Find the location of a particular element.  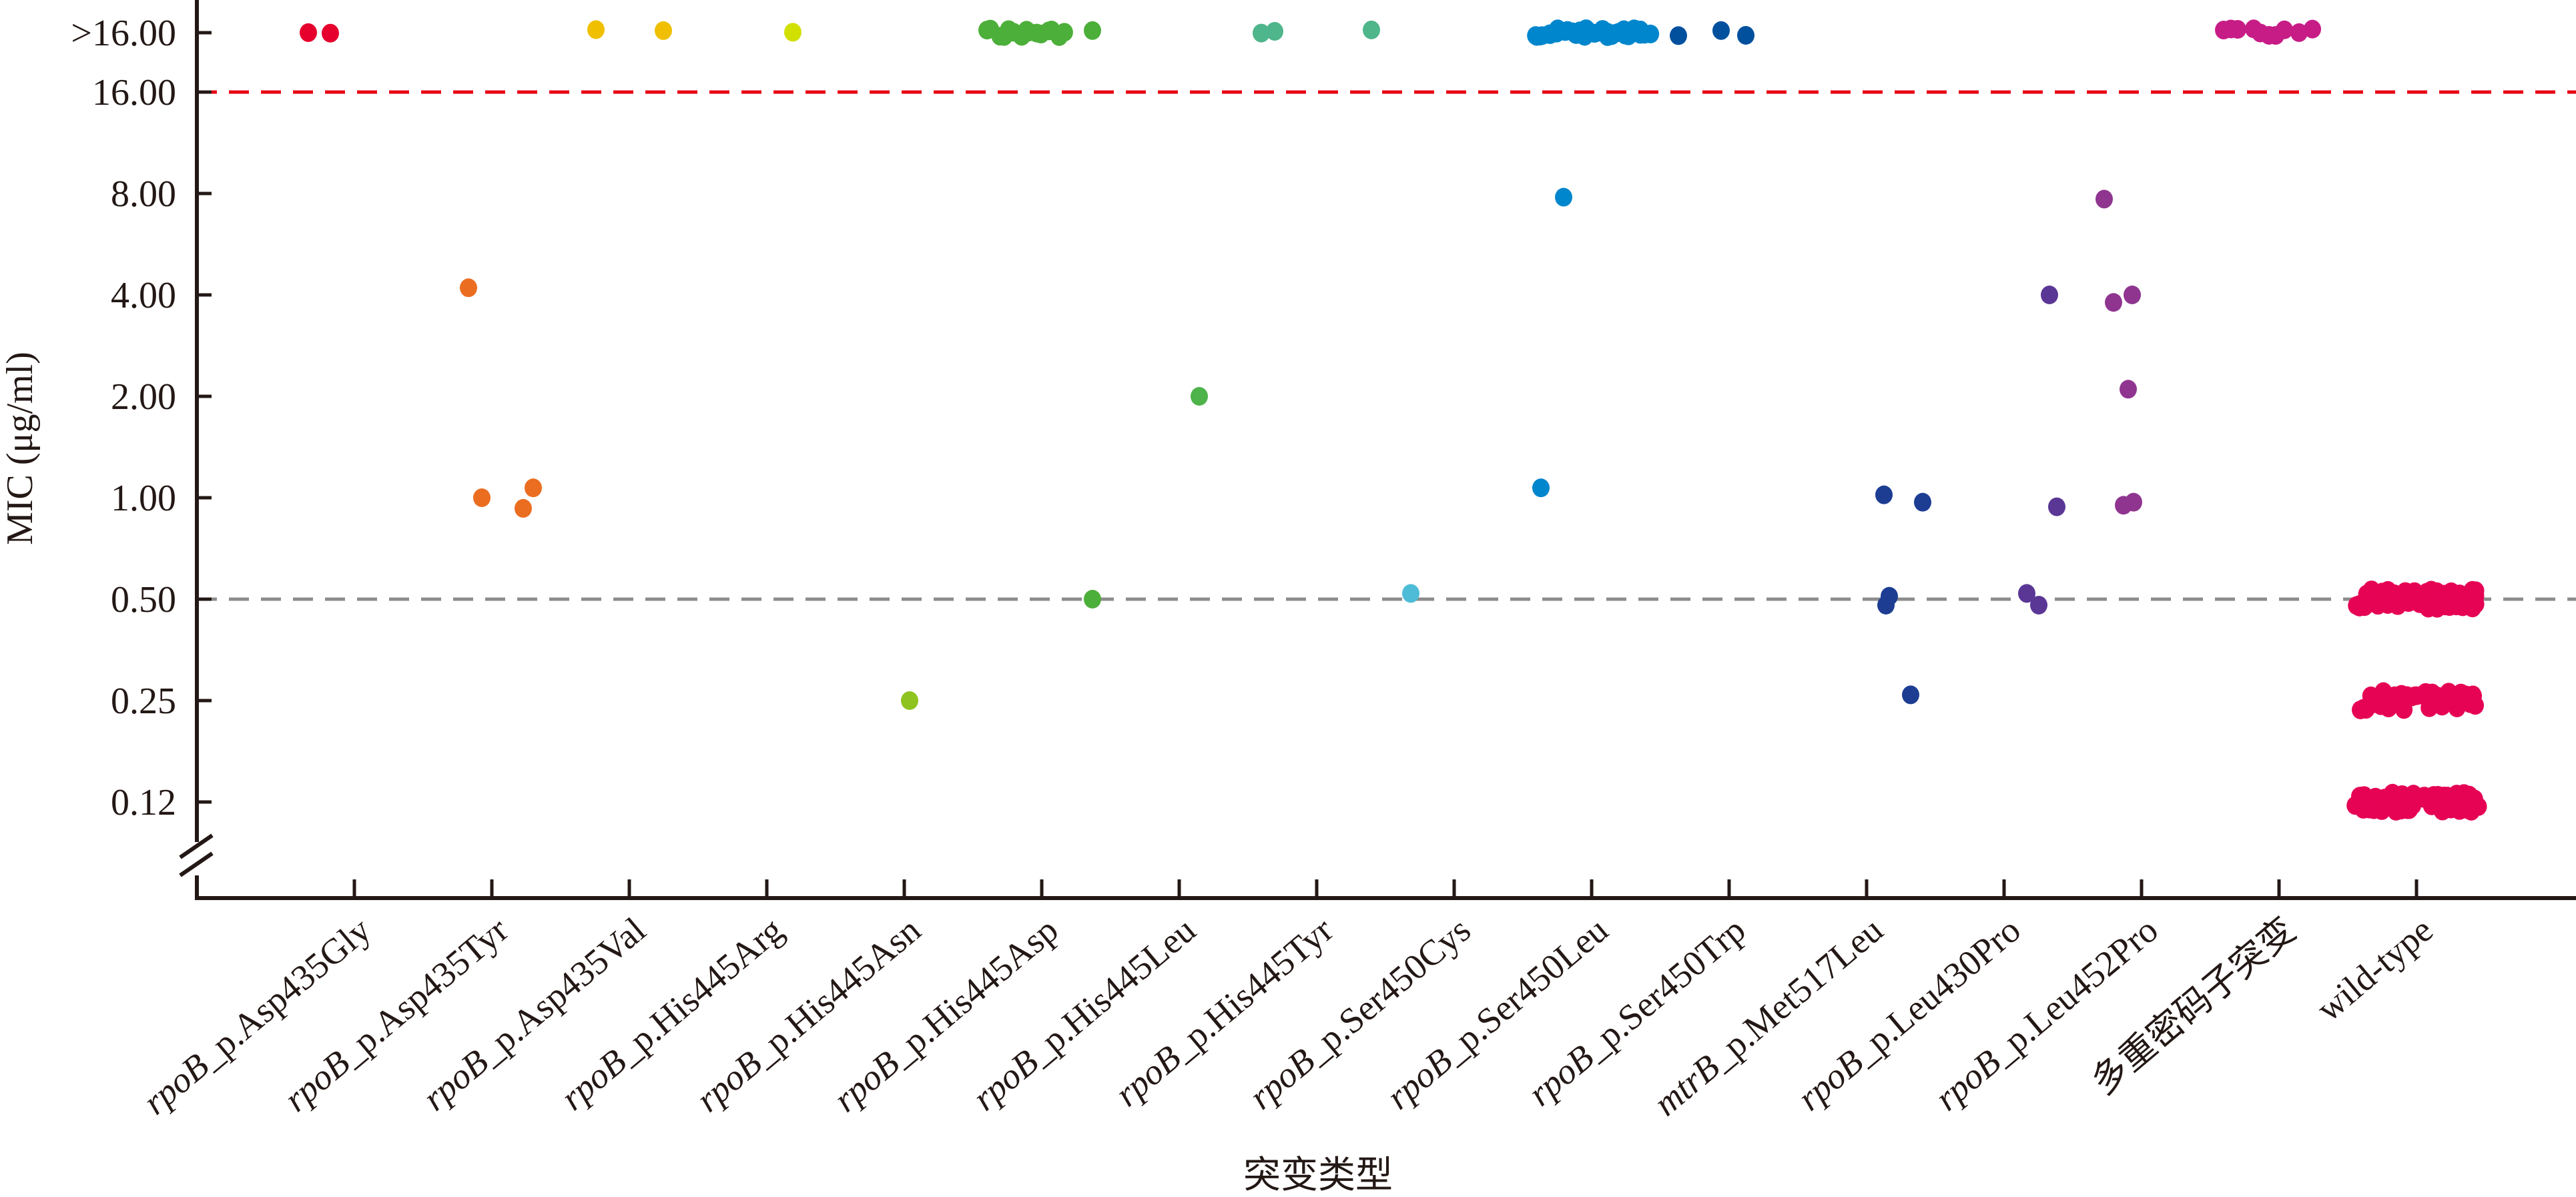

y-tick-label: 16.00 is located at coordinates (134, 92).